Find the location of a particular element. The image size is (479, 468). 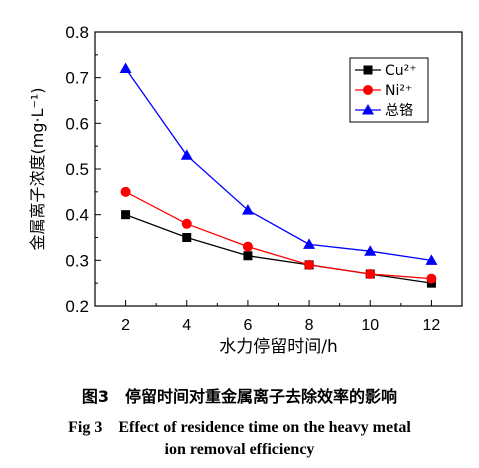

x-tick-label: 12 is located at coordinates (432, 325).